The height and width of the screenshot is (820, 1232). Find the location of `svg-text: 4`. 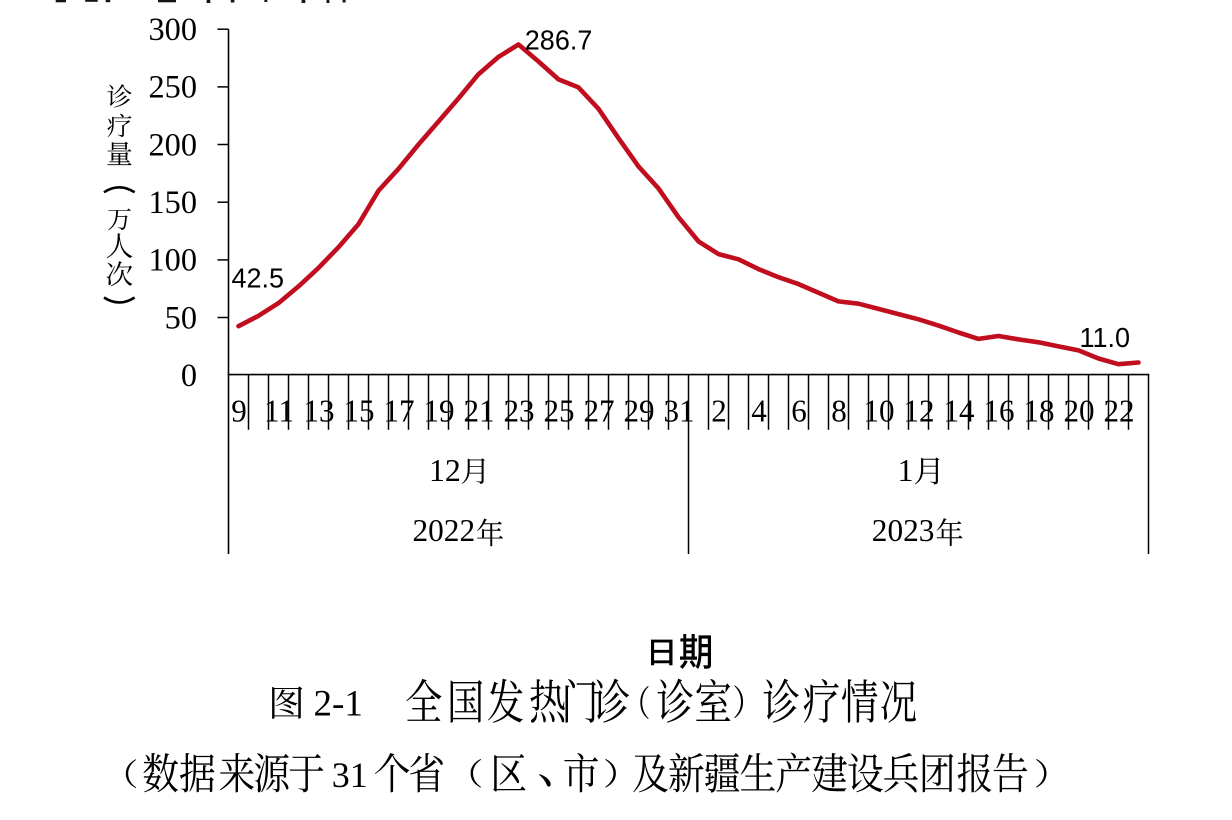

svg-text: 4 is located at coordinates (759, 411).